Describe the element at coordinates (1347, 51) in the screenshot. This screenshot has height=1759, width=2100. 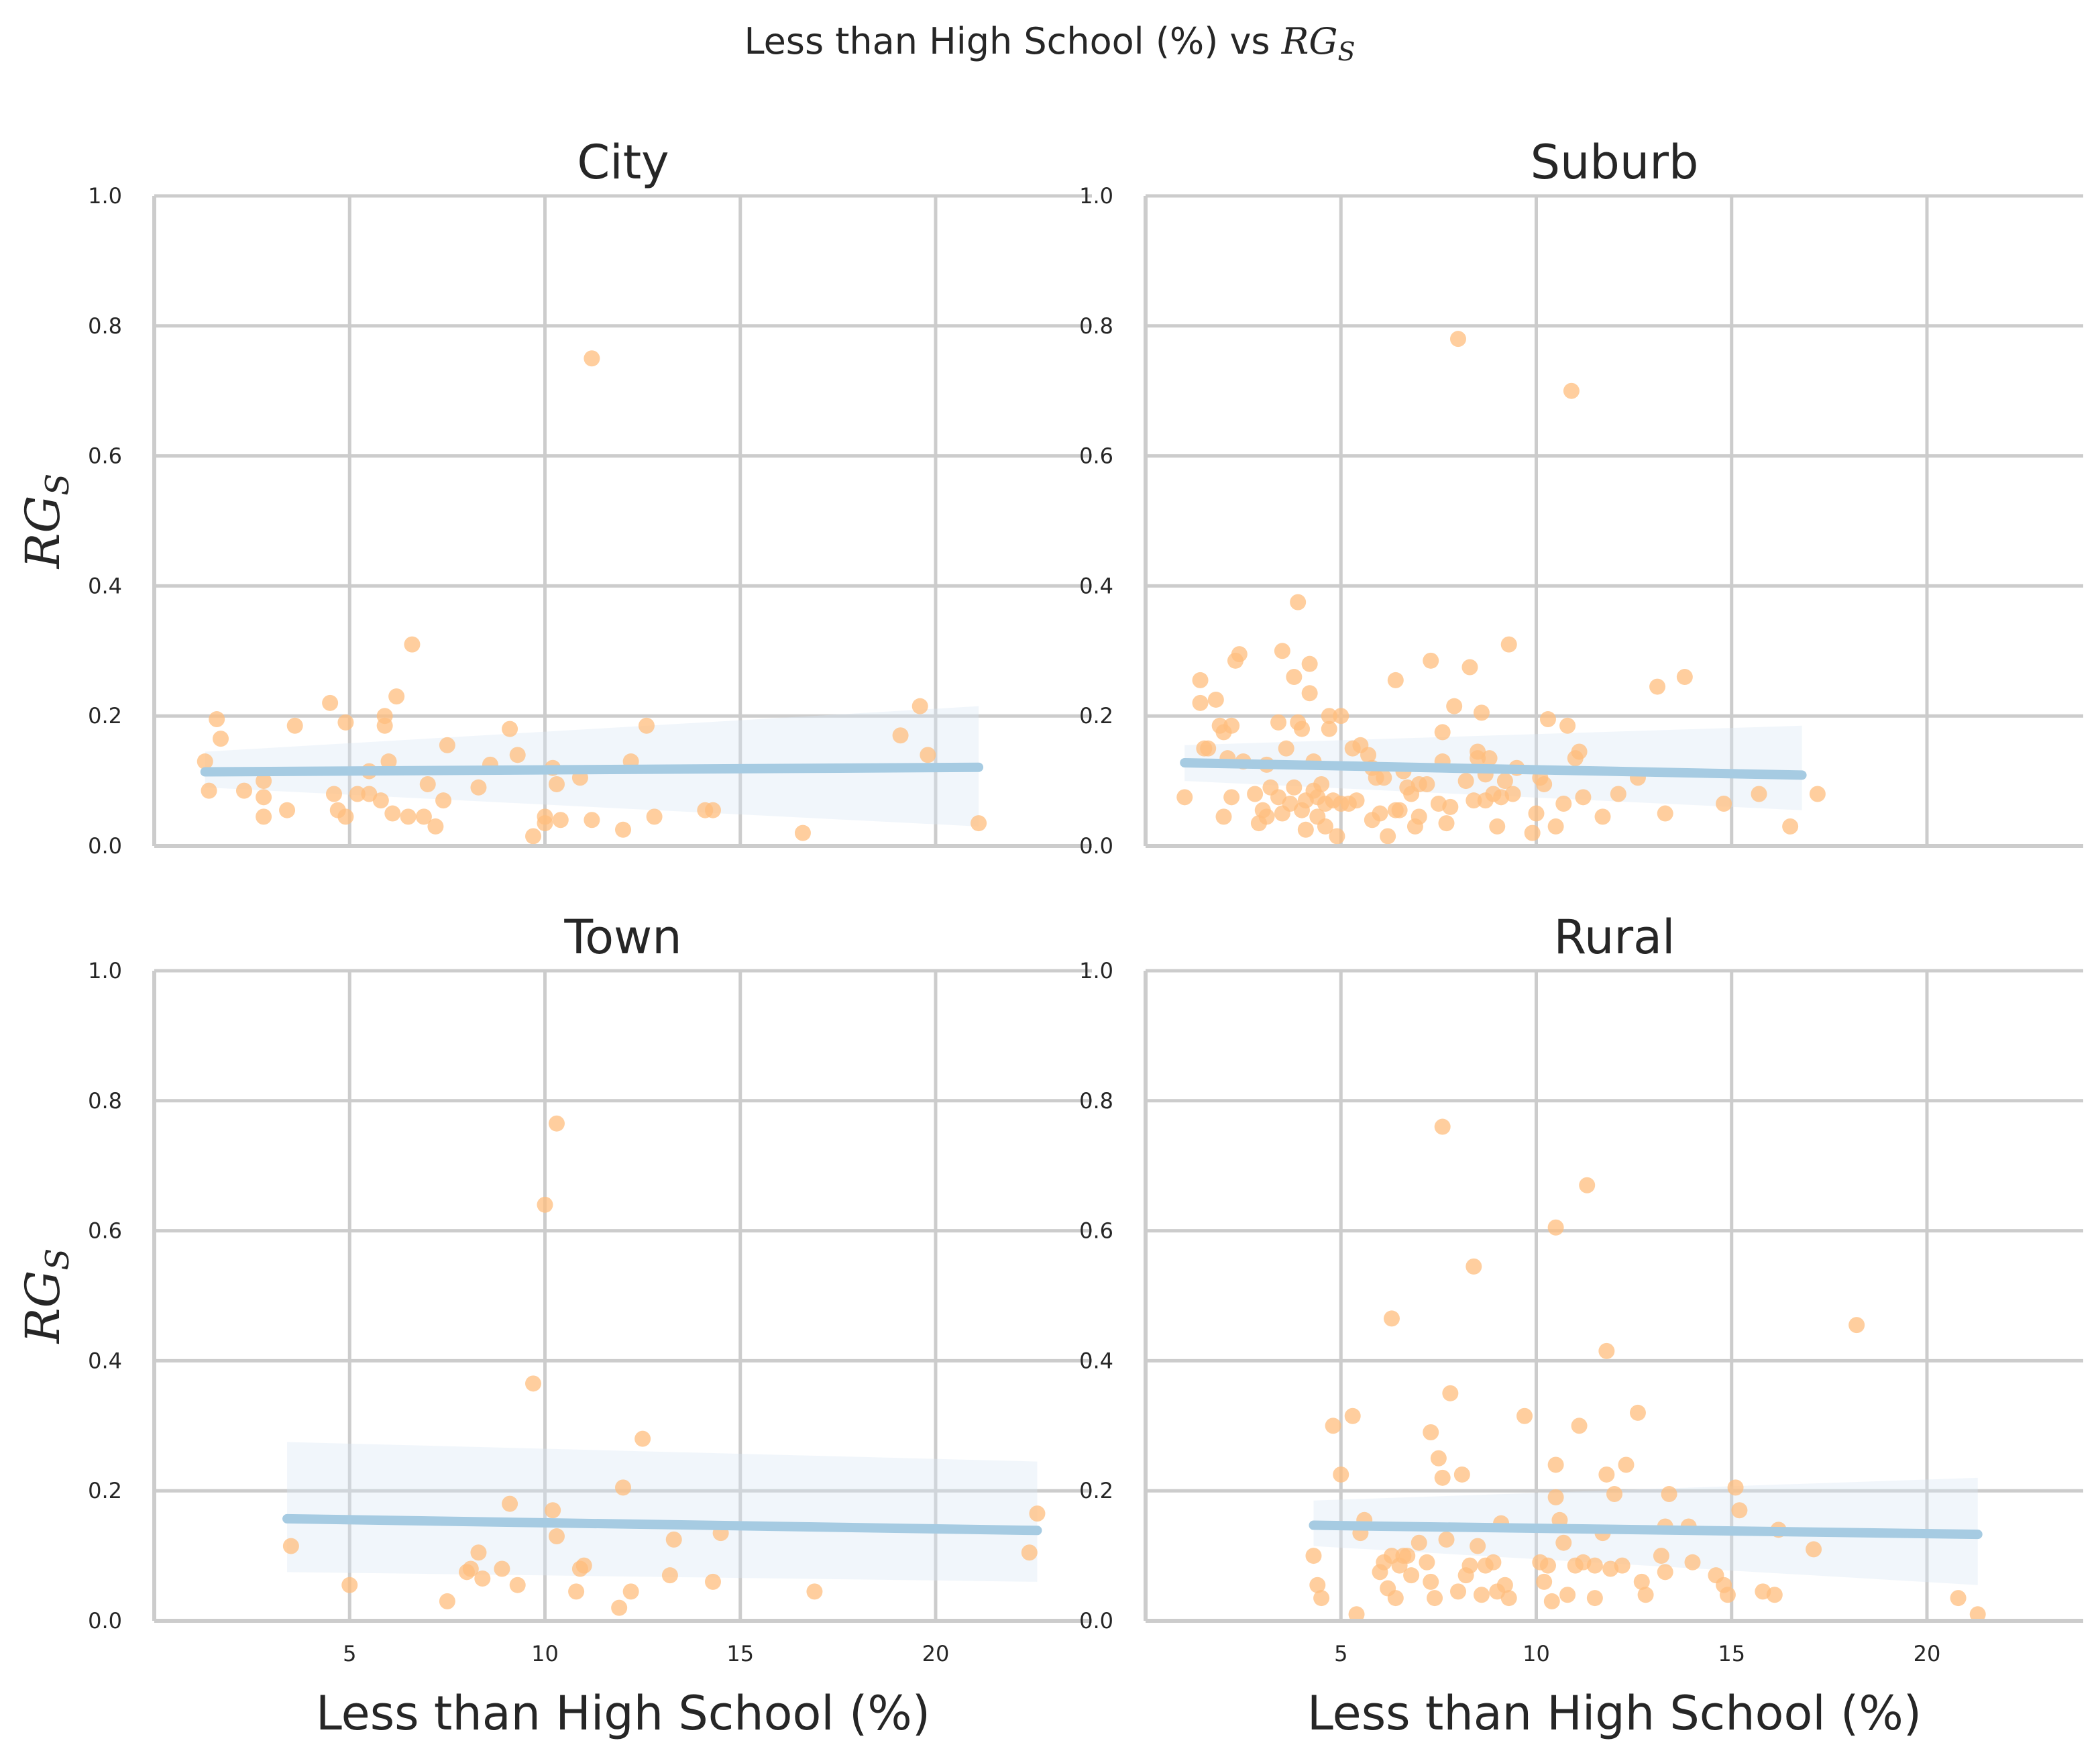
I see `figure-title-subscript: S` at that location.